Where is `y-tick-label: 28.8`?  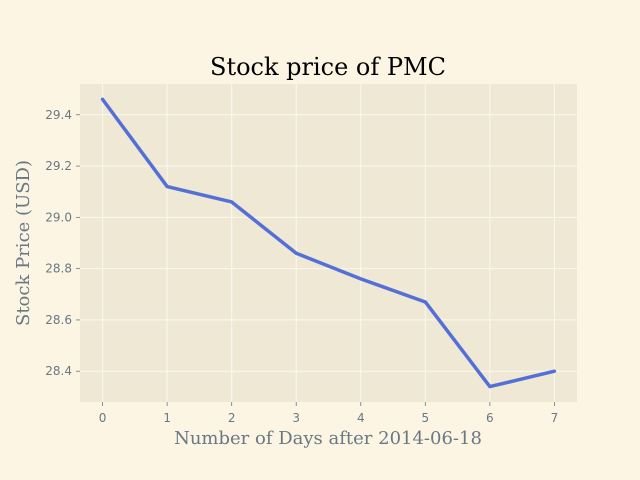
y-tick-label: 28.8 is located at coordinates (58, 269).